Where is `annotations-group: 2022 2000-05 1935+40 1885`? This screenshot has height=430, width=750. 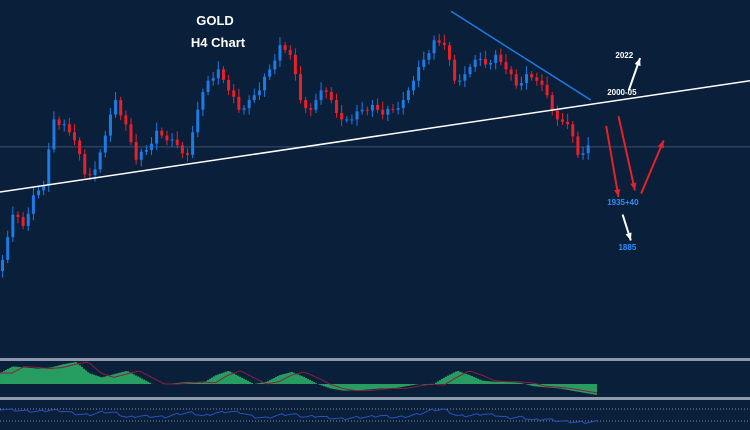
annotations-group: 2022 2000-05 1935+40 1885 is located at coordinates (623, 151).